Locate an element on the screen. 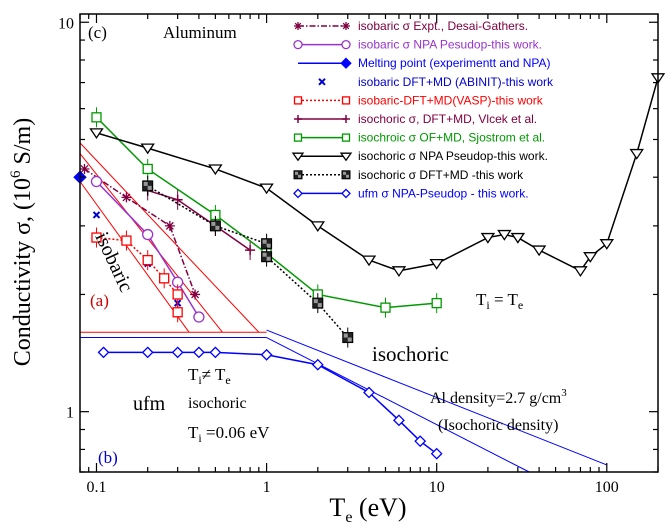 Image resolution: width=667 pixels, height=527 pixels. legend-label: isobaric σ NPA Pesudop-this work. is located at coordinates (450, 45).